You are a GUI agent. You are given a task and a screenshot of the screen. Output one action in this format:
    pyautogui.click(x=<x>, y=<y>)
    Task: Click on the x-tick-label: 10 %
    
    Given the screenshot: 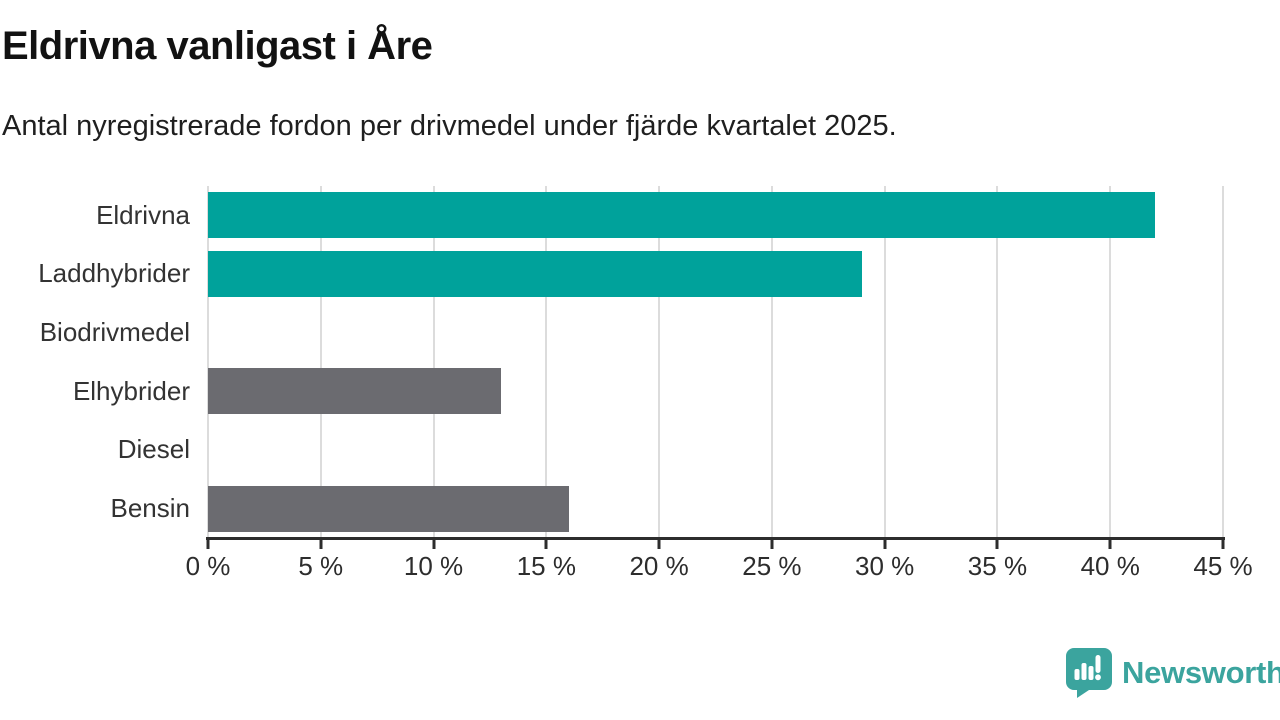 What is the action you would take?
    pyautogui.click(x=433, y=566)
    